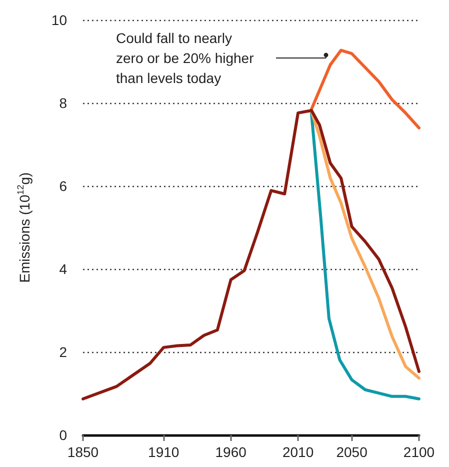 Image resolution: width=449 pixels, height=467 pixels. I want to click on y-tick-label: 10, so click(59, 20).